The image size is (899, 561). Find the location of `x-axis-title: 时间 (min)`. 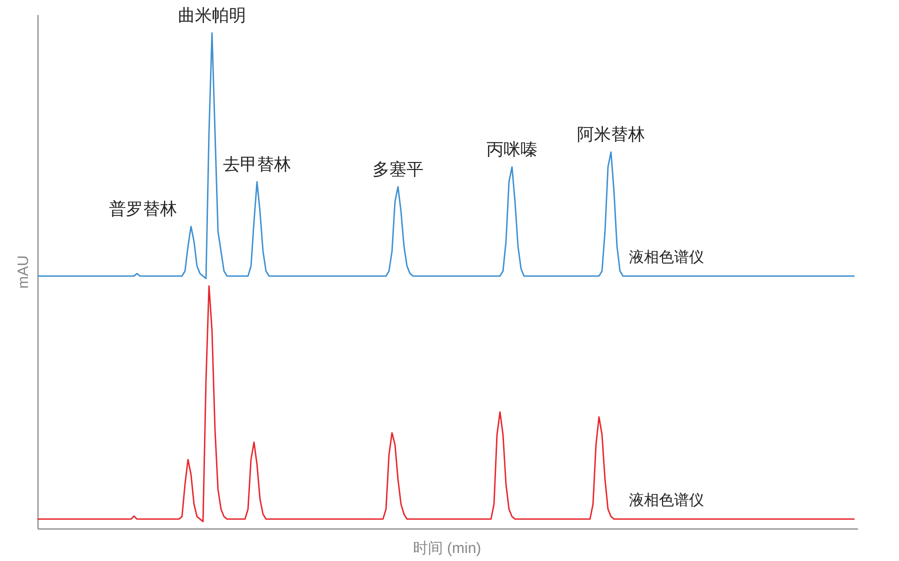

x-axis-title: 时间 (min) is located at coordinates (447, 548).